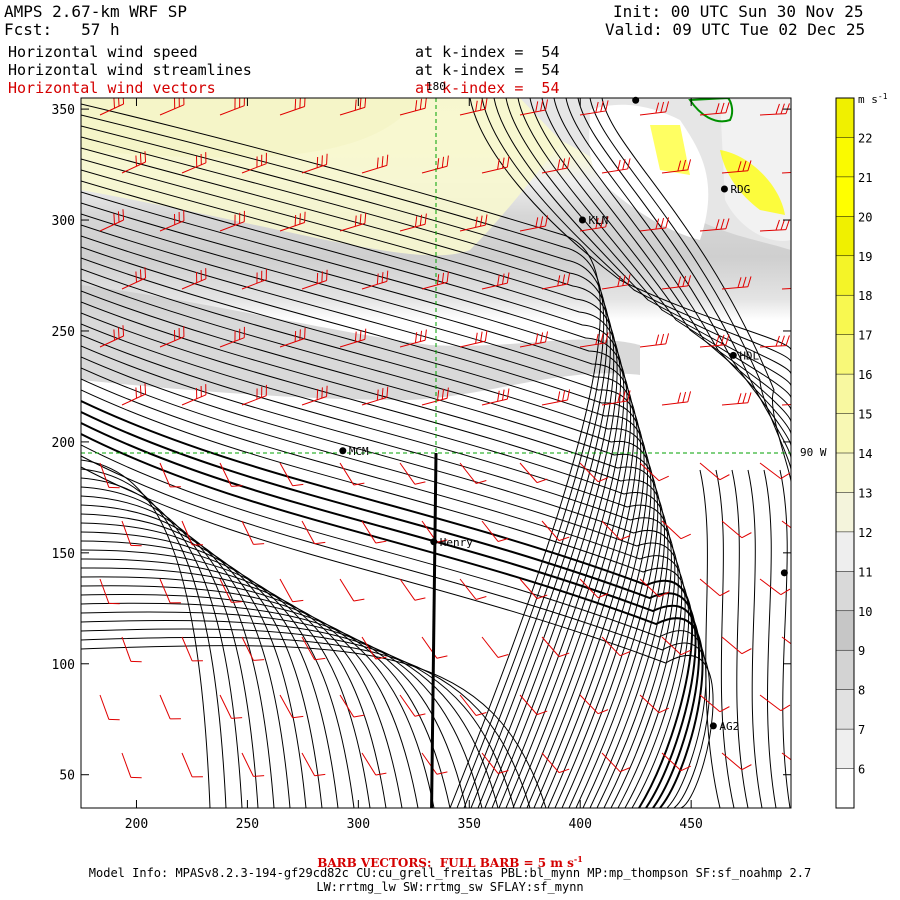  What do you see at coordinates (865, 375) in the screenshot?
I see `colorbar-label: 16` at bounding box center [865, 375].